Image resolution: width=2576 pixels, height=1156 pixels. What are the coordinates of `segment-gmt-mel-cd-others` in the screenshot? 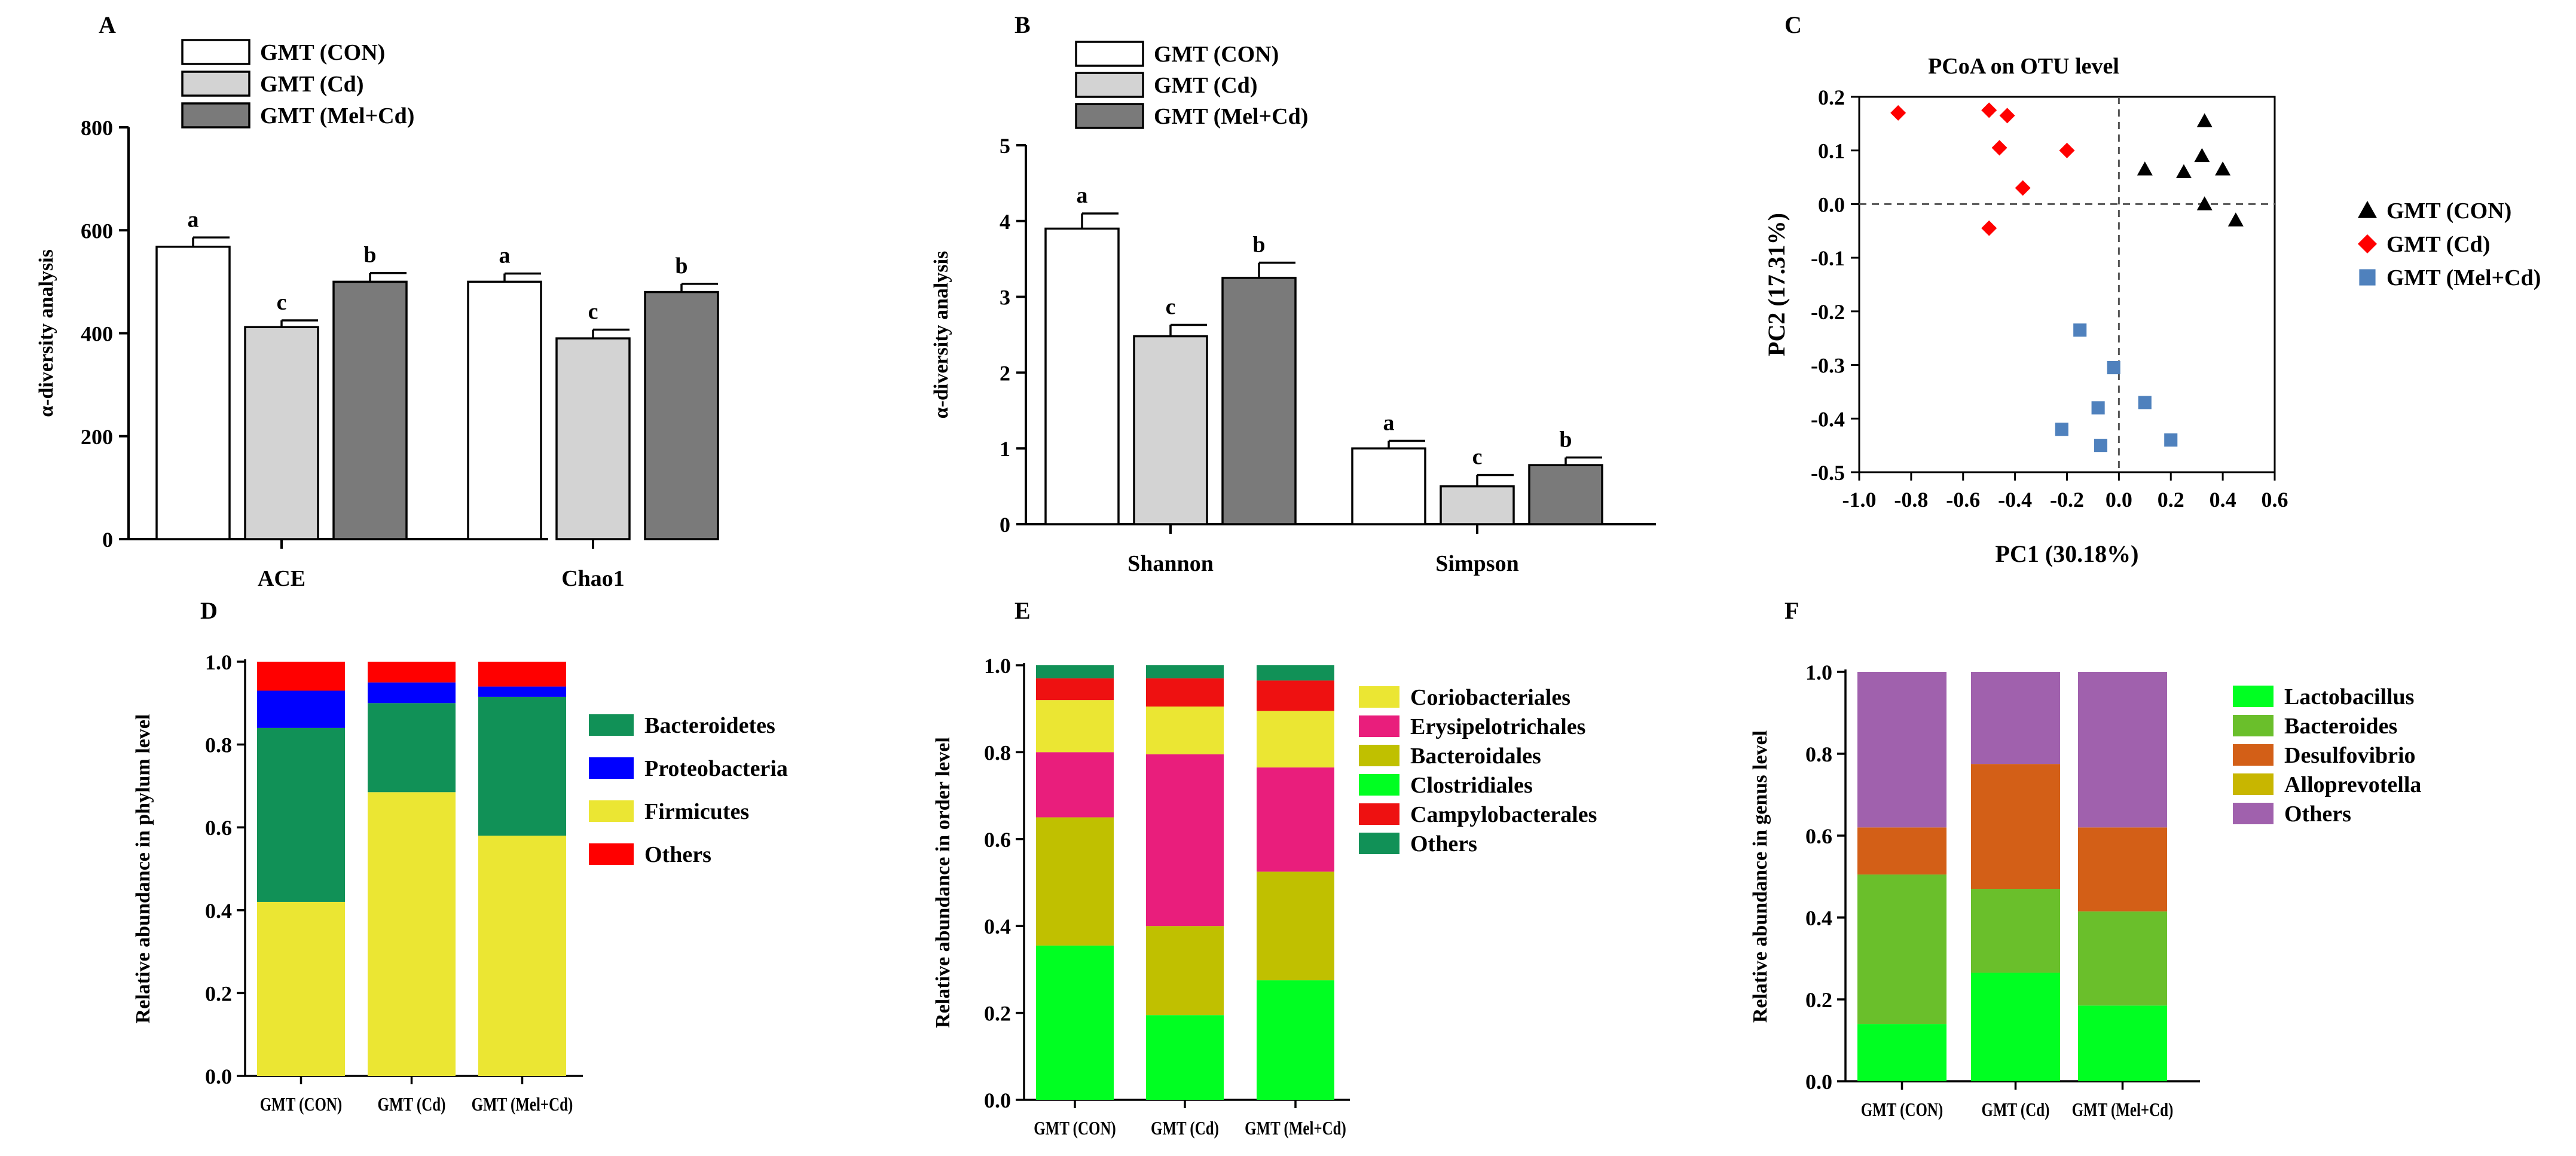 It's located at (2122, 750).